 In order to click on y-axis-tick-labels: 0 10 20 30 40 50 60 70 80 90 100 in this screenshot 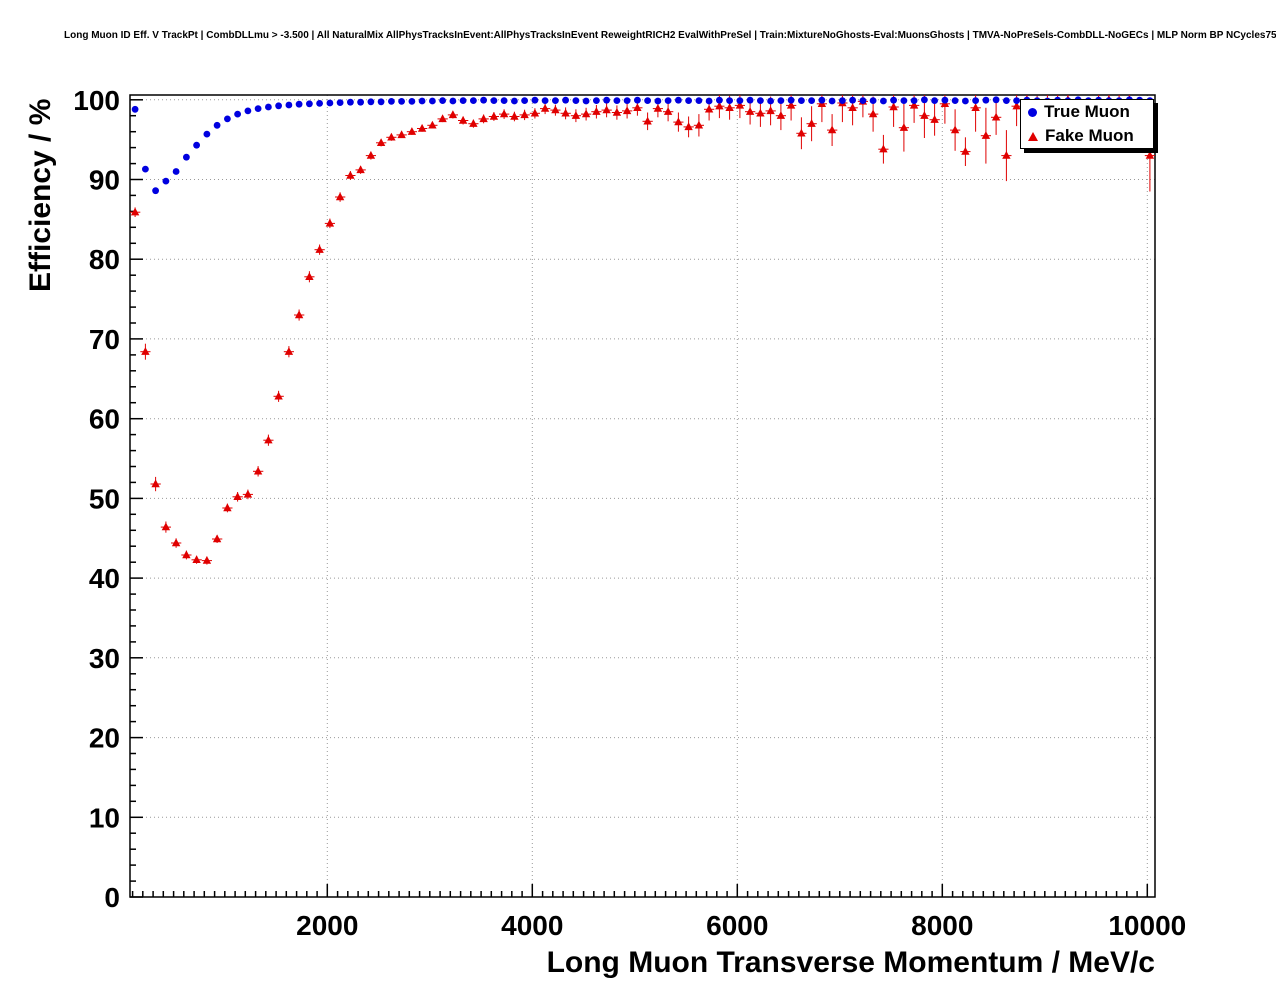, I will do `click(96, 499)`.